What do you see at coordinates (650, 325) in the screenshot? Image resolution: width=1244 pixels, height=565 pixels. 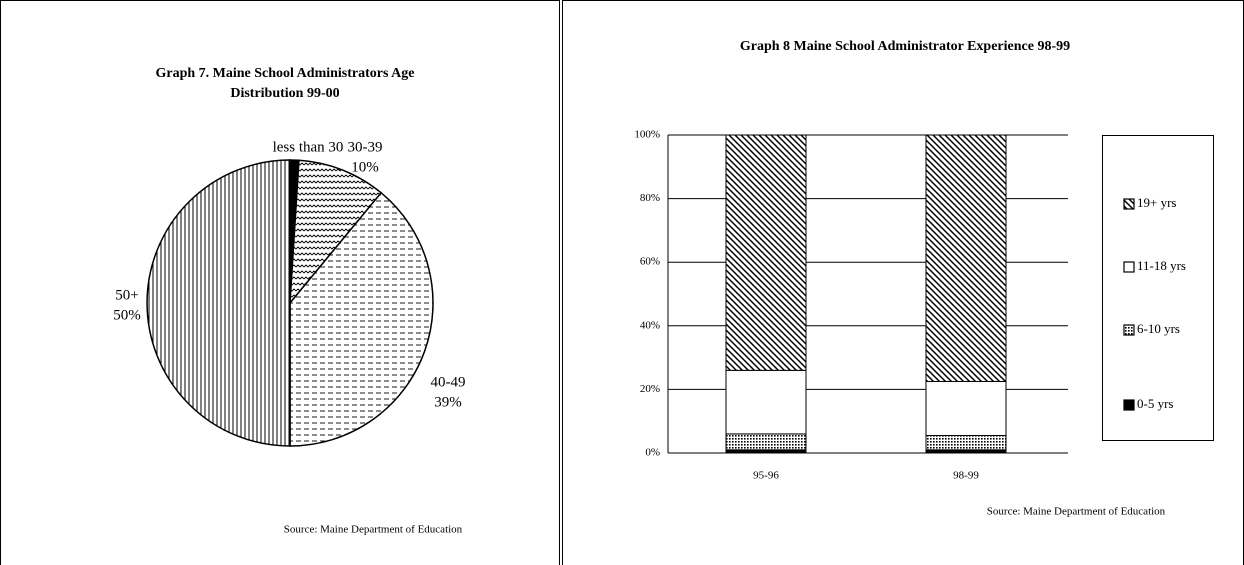 I see `y-tick-label: 40%` at bounding box center [650, 325].